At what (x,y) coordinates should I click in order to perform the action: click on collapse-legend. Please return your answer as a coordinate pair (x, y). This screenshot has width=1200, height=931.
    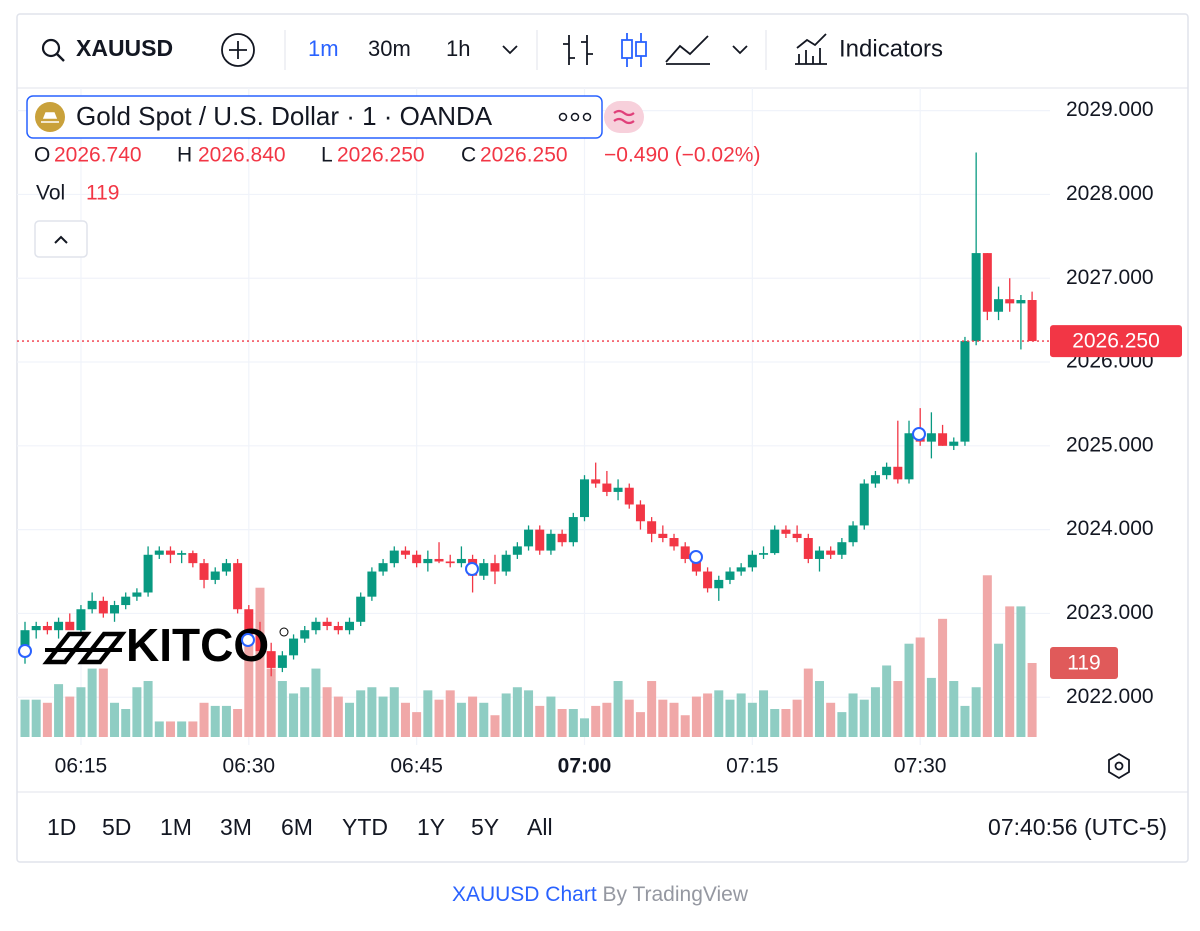
    Looking at the image, I should click on (61, 239).